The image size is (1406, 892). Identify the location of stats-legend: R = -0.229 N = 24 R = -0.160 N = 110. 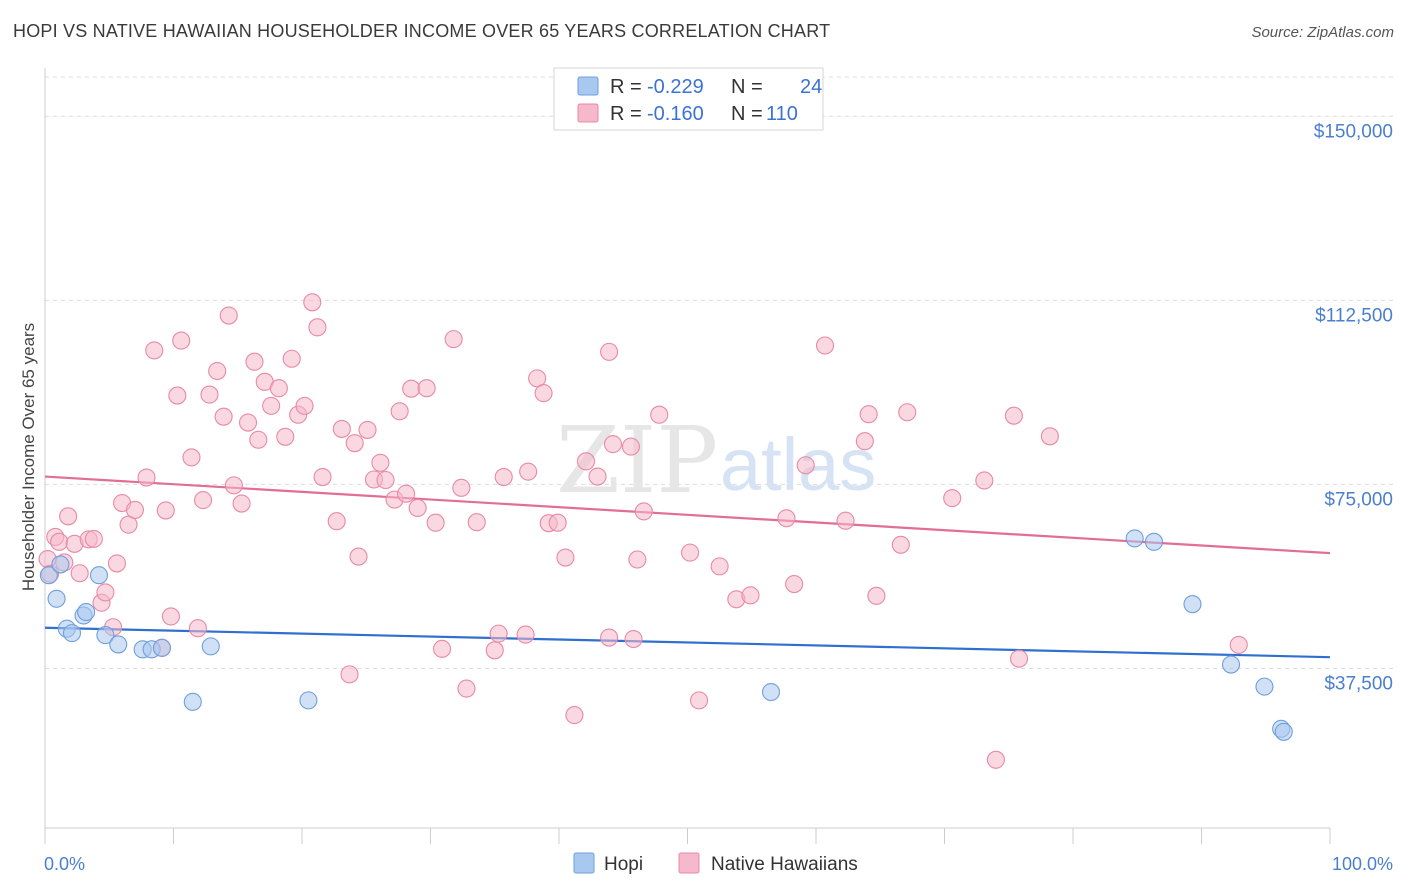
(688, 99).